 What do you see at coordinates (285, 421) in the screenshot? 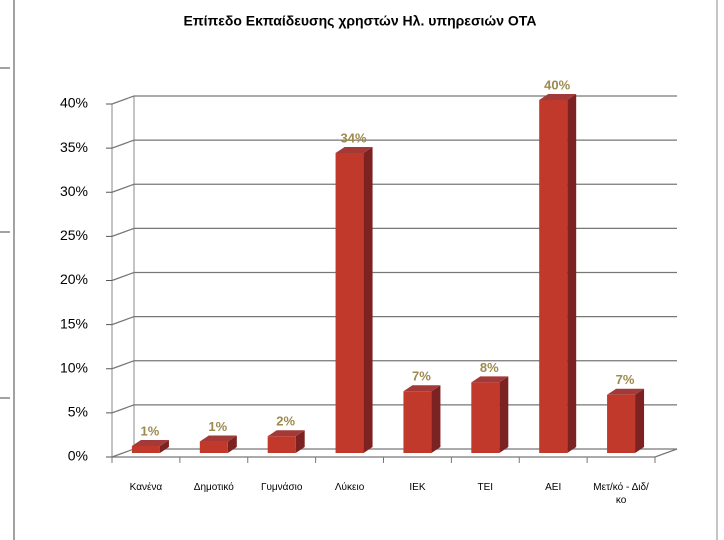
I see `data-label: 2%` at bounding box center [285, 421].